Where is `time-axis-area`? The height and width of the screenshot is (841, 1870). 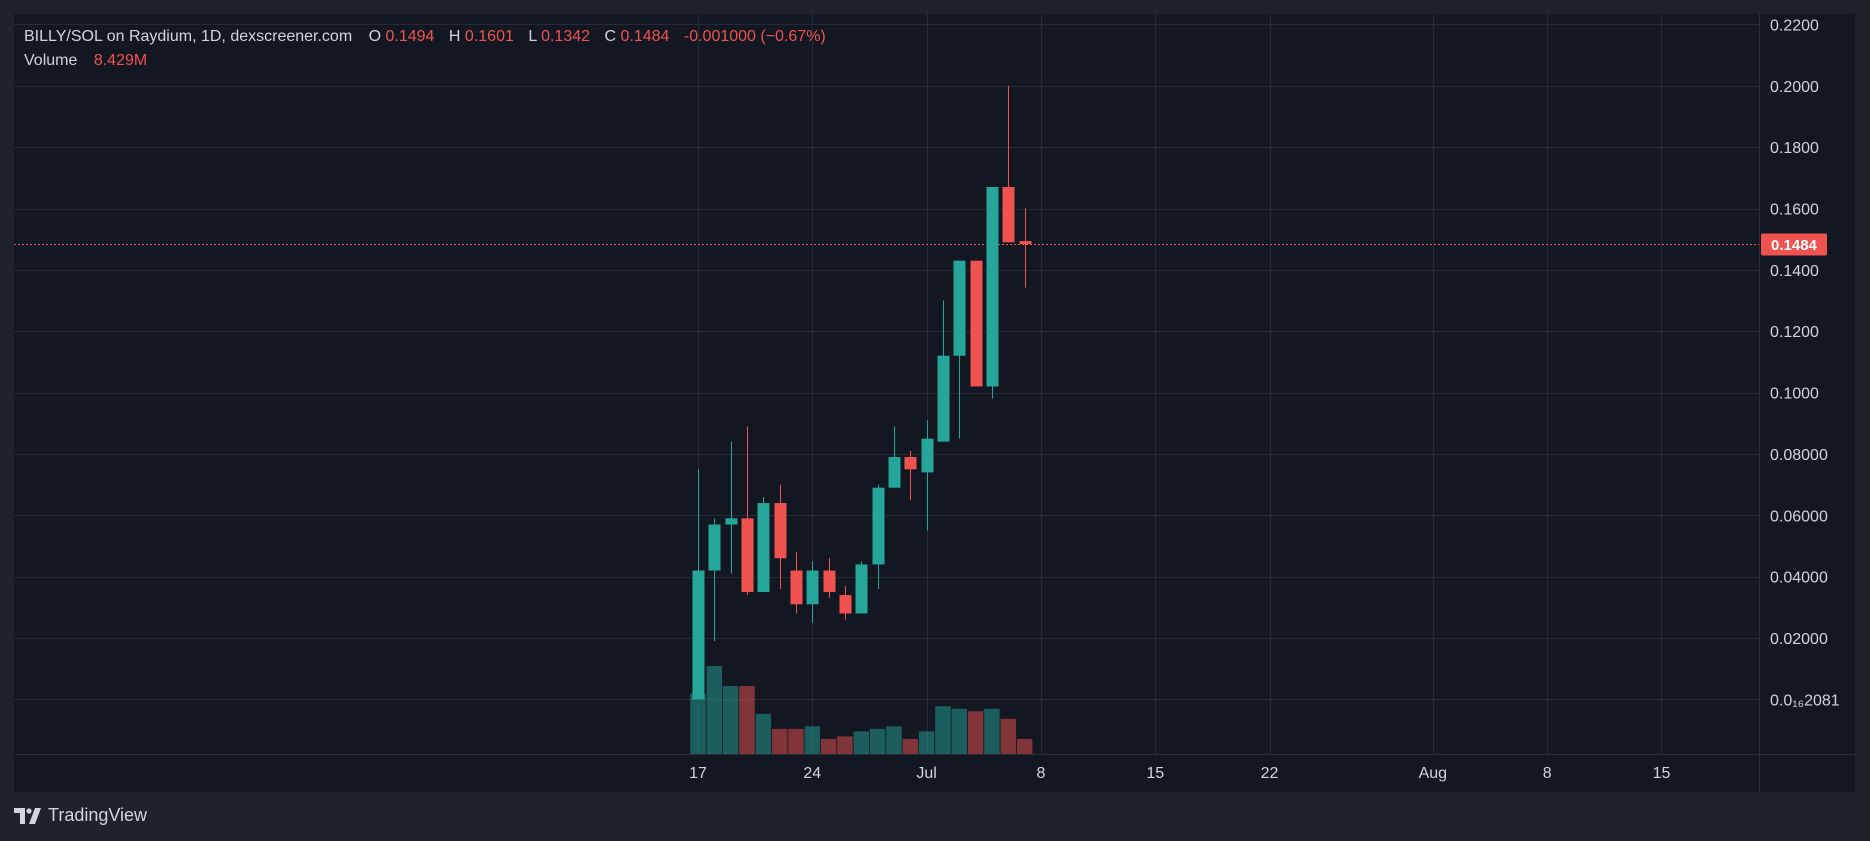 time-axis-area is located at coordinates (934, 773).